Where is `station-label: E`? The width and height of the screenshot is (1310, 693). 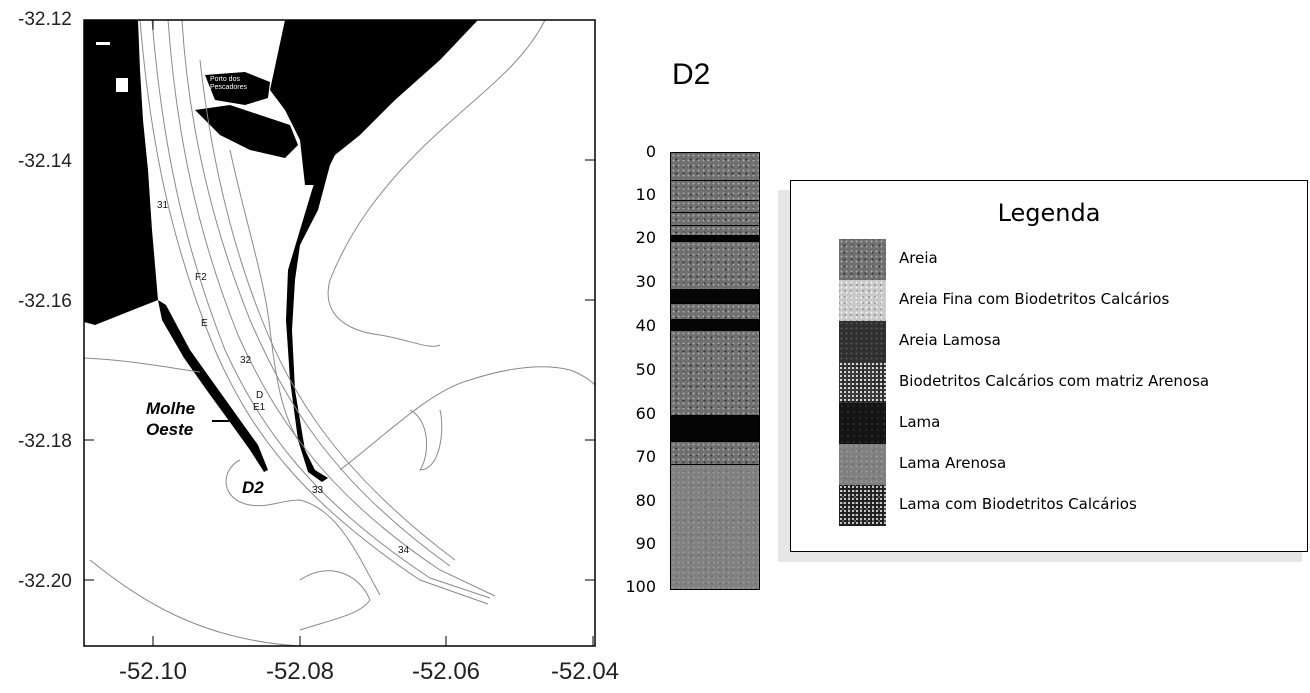 station-label: E is located at coordinates (204, 323).